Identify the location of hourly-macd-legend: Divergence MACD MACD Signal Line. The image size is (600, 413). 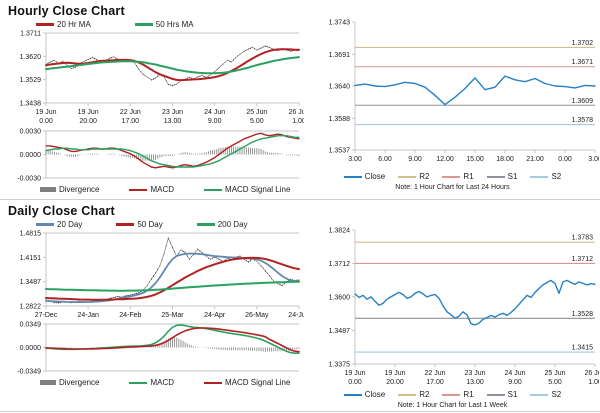
(172, 189).